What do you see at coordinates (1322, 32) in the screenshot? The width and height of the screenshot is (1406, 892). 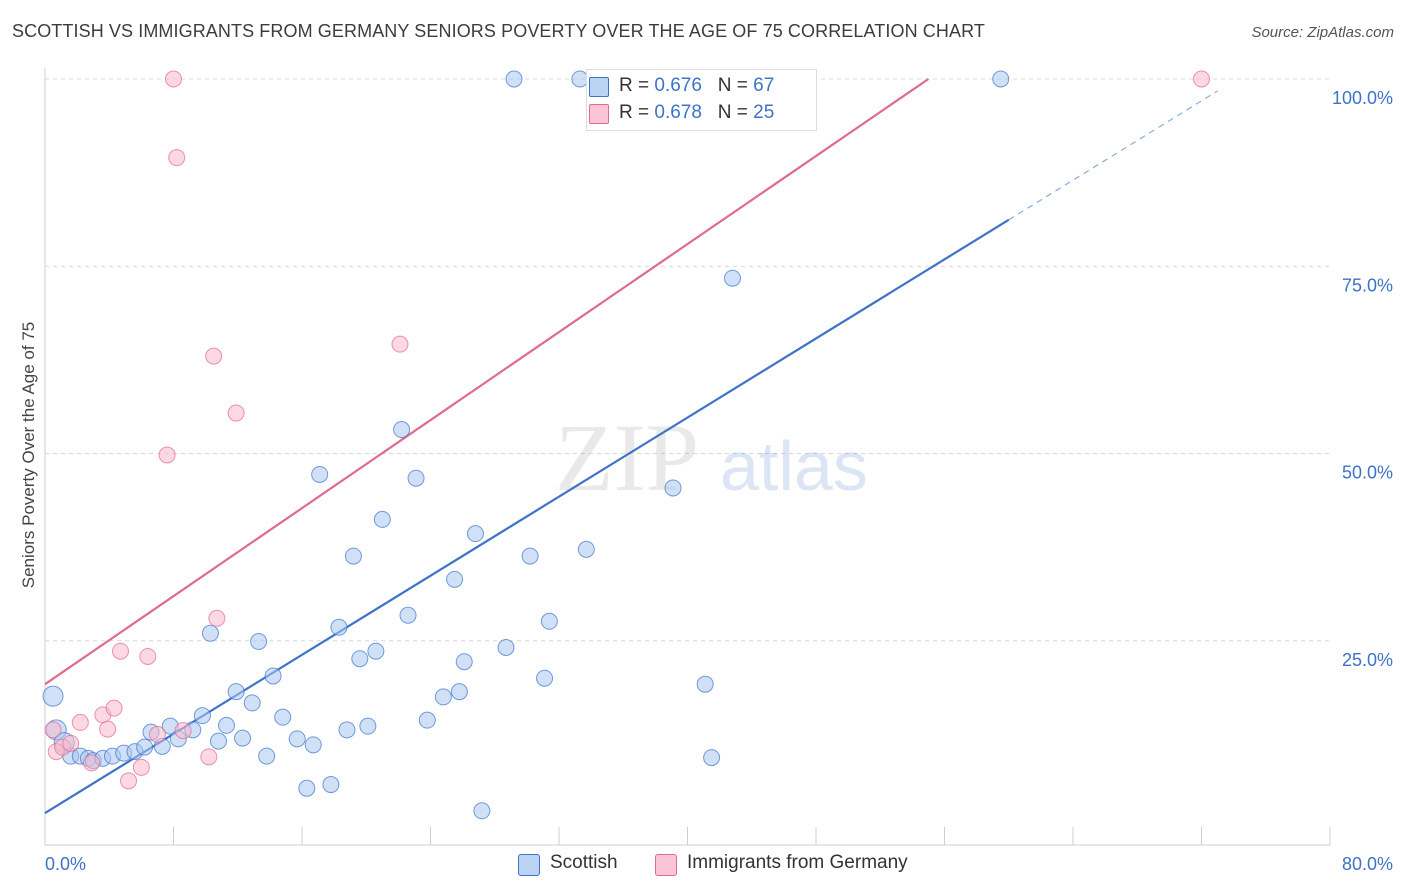 I see `source-label: Source: ZipAtlas.com` at bounding box center [1322, 32].